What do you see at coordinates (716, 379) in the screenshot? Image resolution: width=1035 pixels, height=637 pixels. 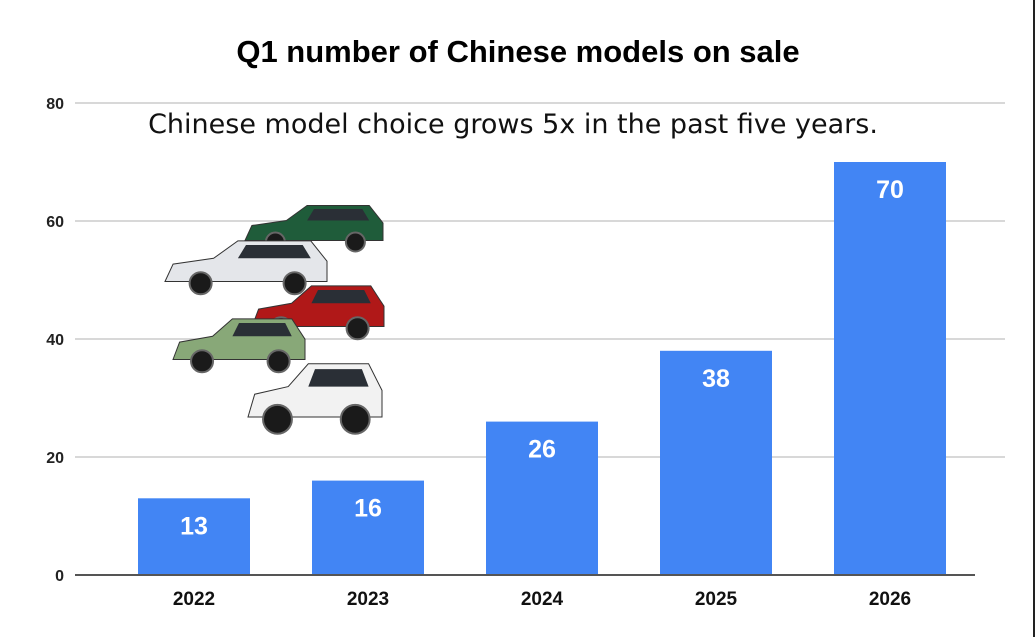 I see `data-label: 38` at bounding box center [716, 379].